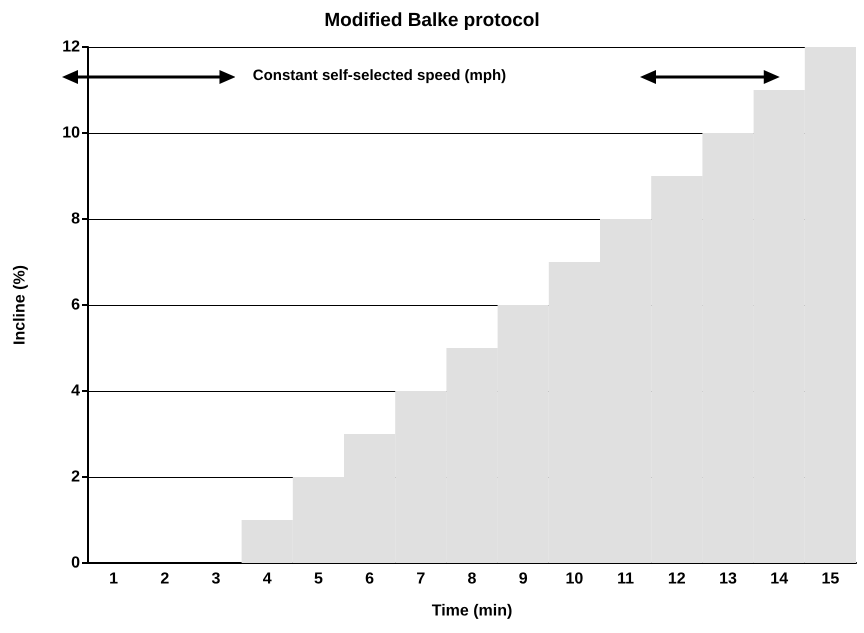  What do you see at coordinates (728, 579) in the screenshot?
I see `x-tick-label: 13` at bounding box center [728, 579].